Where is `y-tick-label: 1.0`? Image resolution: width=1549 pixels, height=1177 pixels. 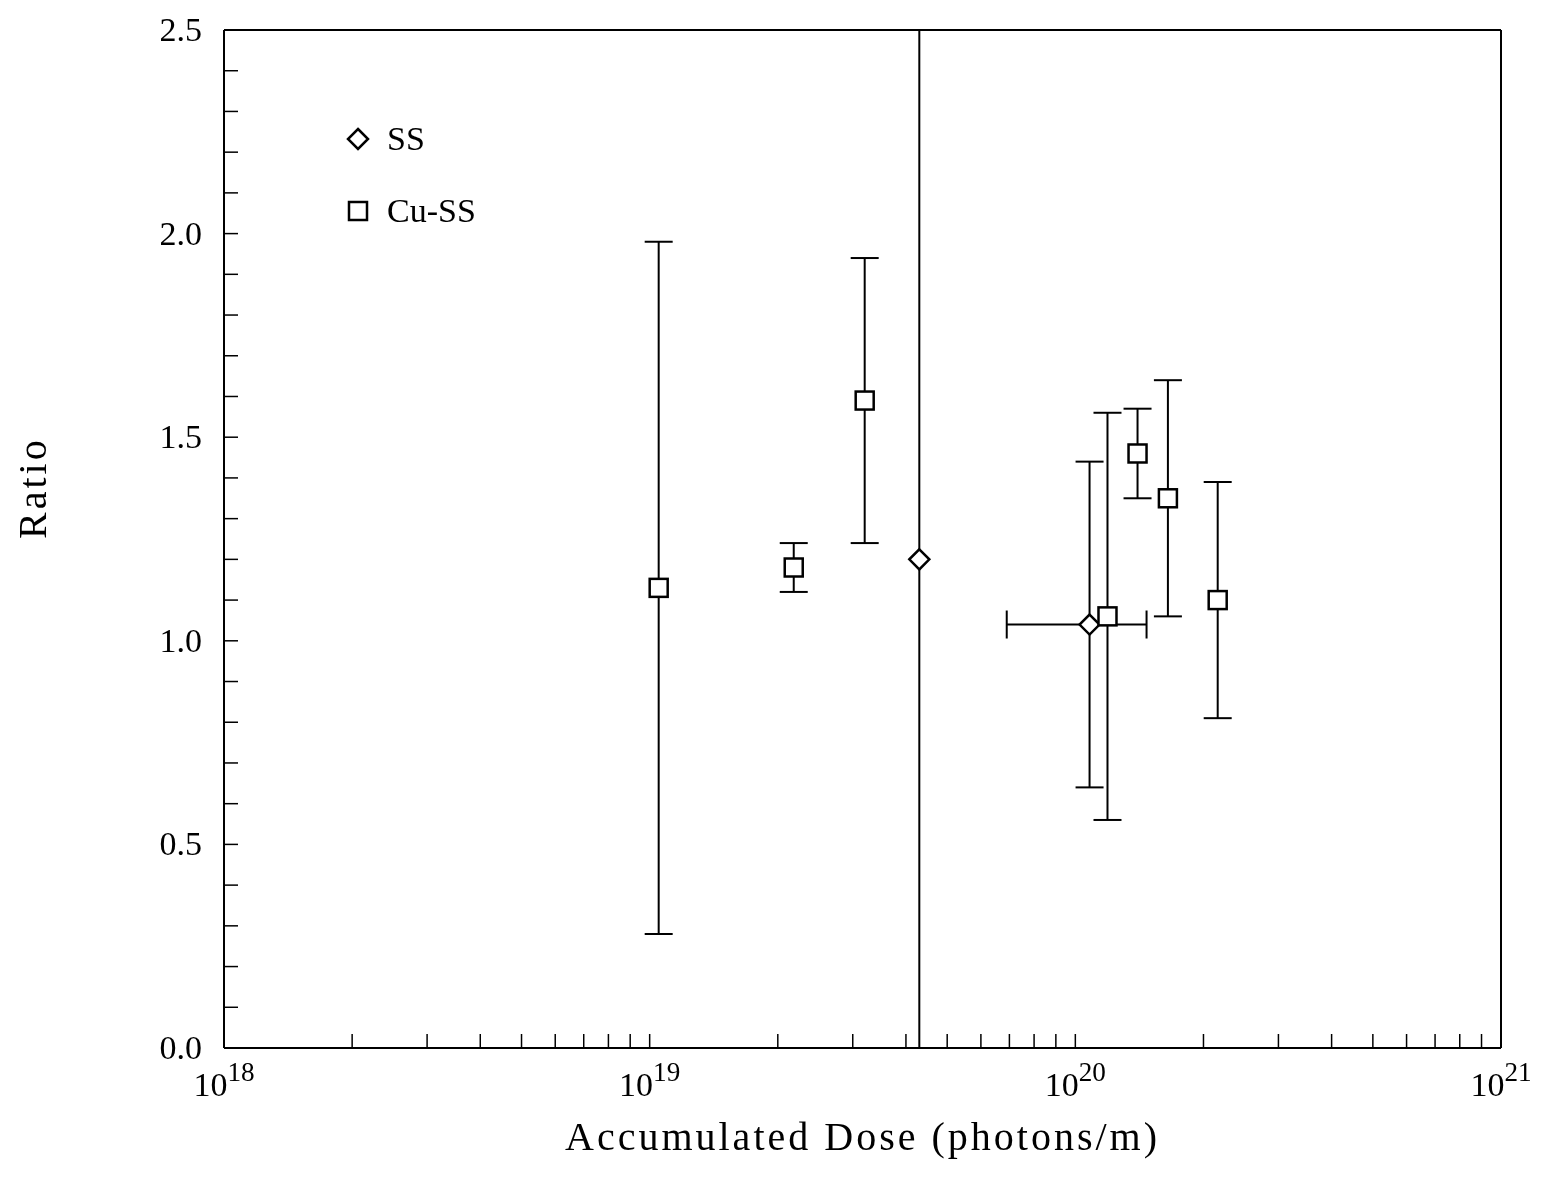 y-tick-label: 1.0 is located at coordinates (180, 640).